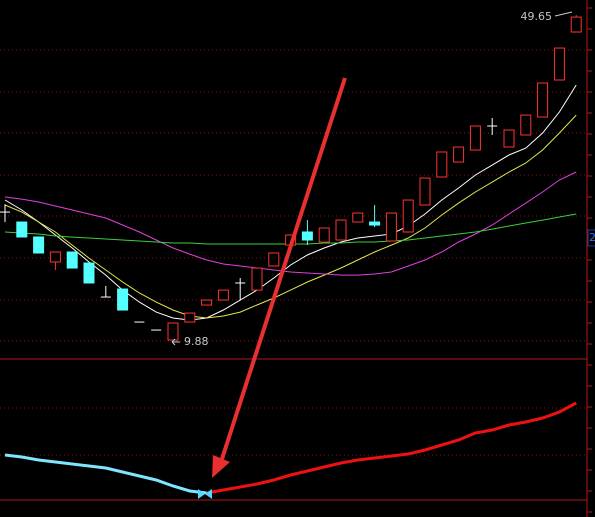 The width and height of the screenshot is (595, 517). I want to click on low-label-pointer, so click(175, 342).